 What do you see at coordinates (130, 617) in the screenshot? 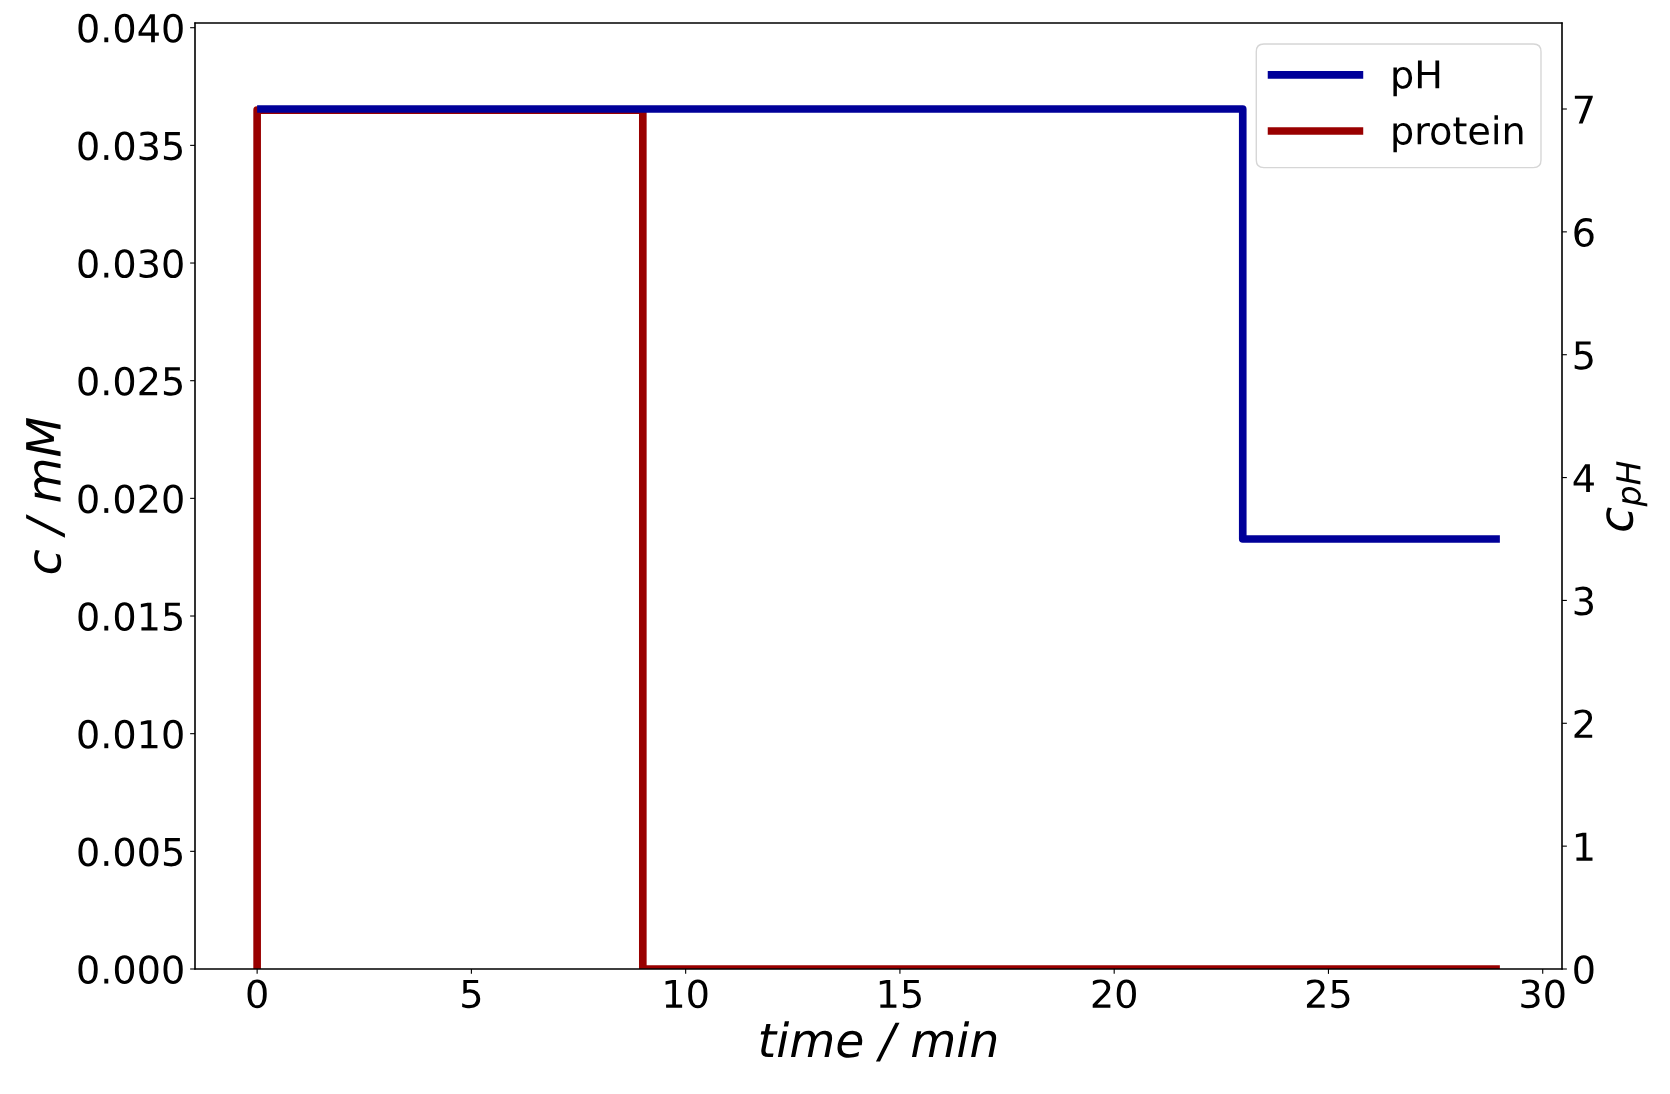
I see `y-tick-label: 0.015` at bounding box center [130, 617].